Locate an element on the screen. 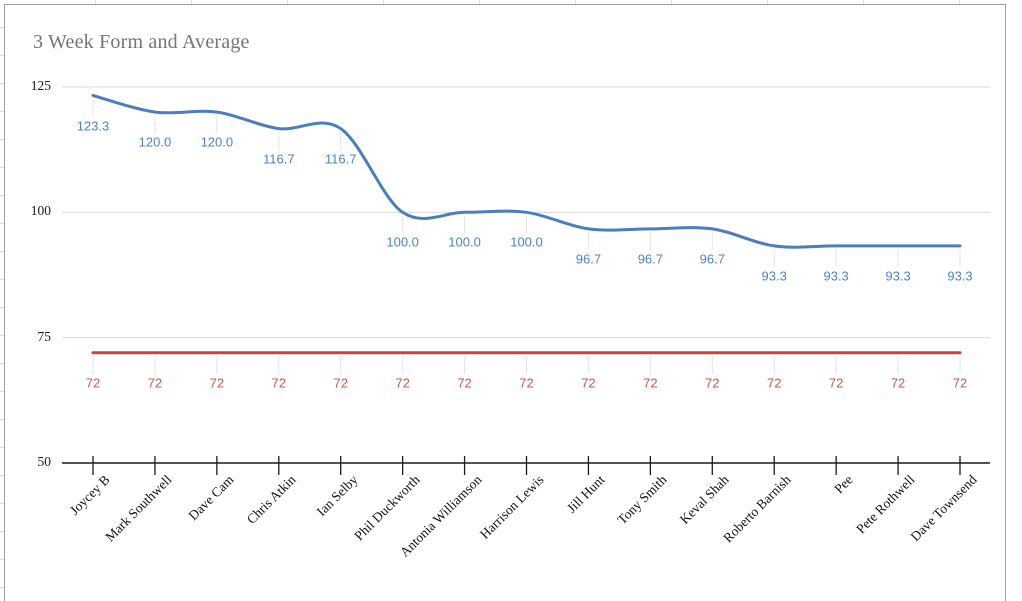 The height and width of the screenshot is (601, 1022). y-axis-tick-label: 75 is located at coordinates (44, 336).